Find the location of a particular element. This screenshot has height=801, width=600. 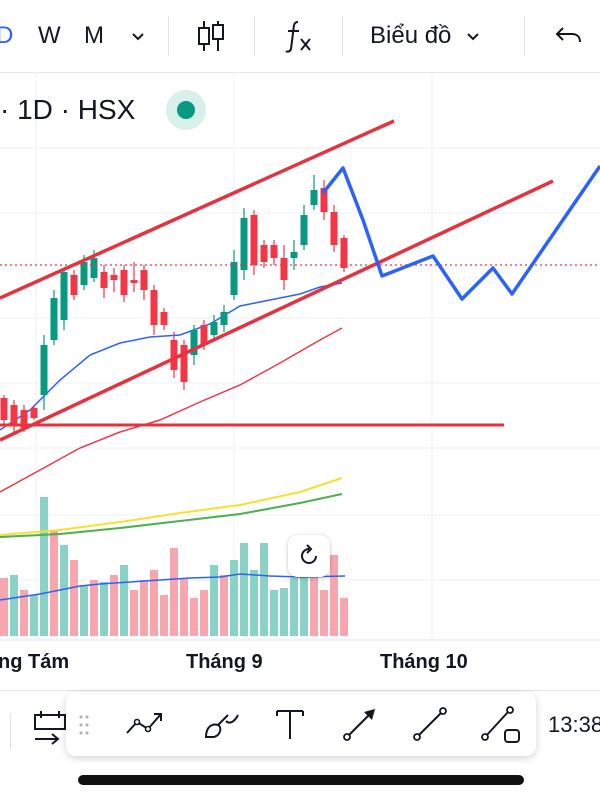

indicators-button is located at coordinates (299, 36).